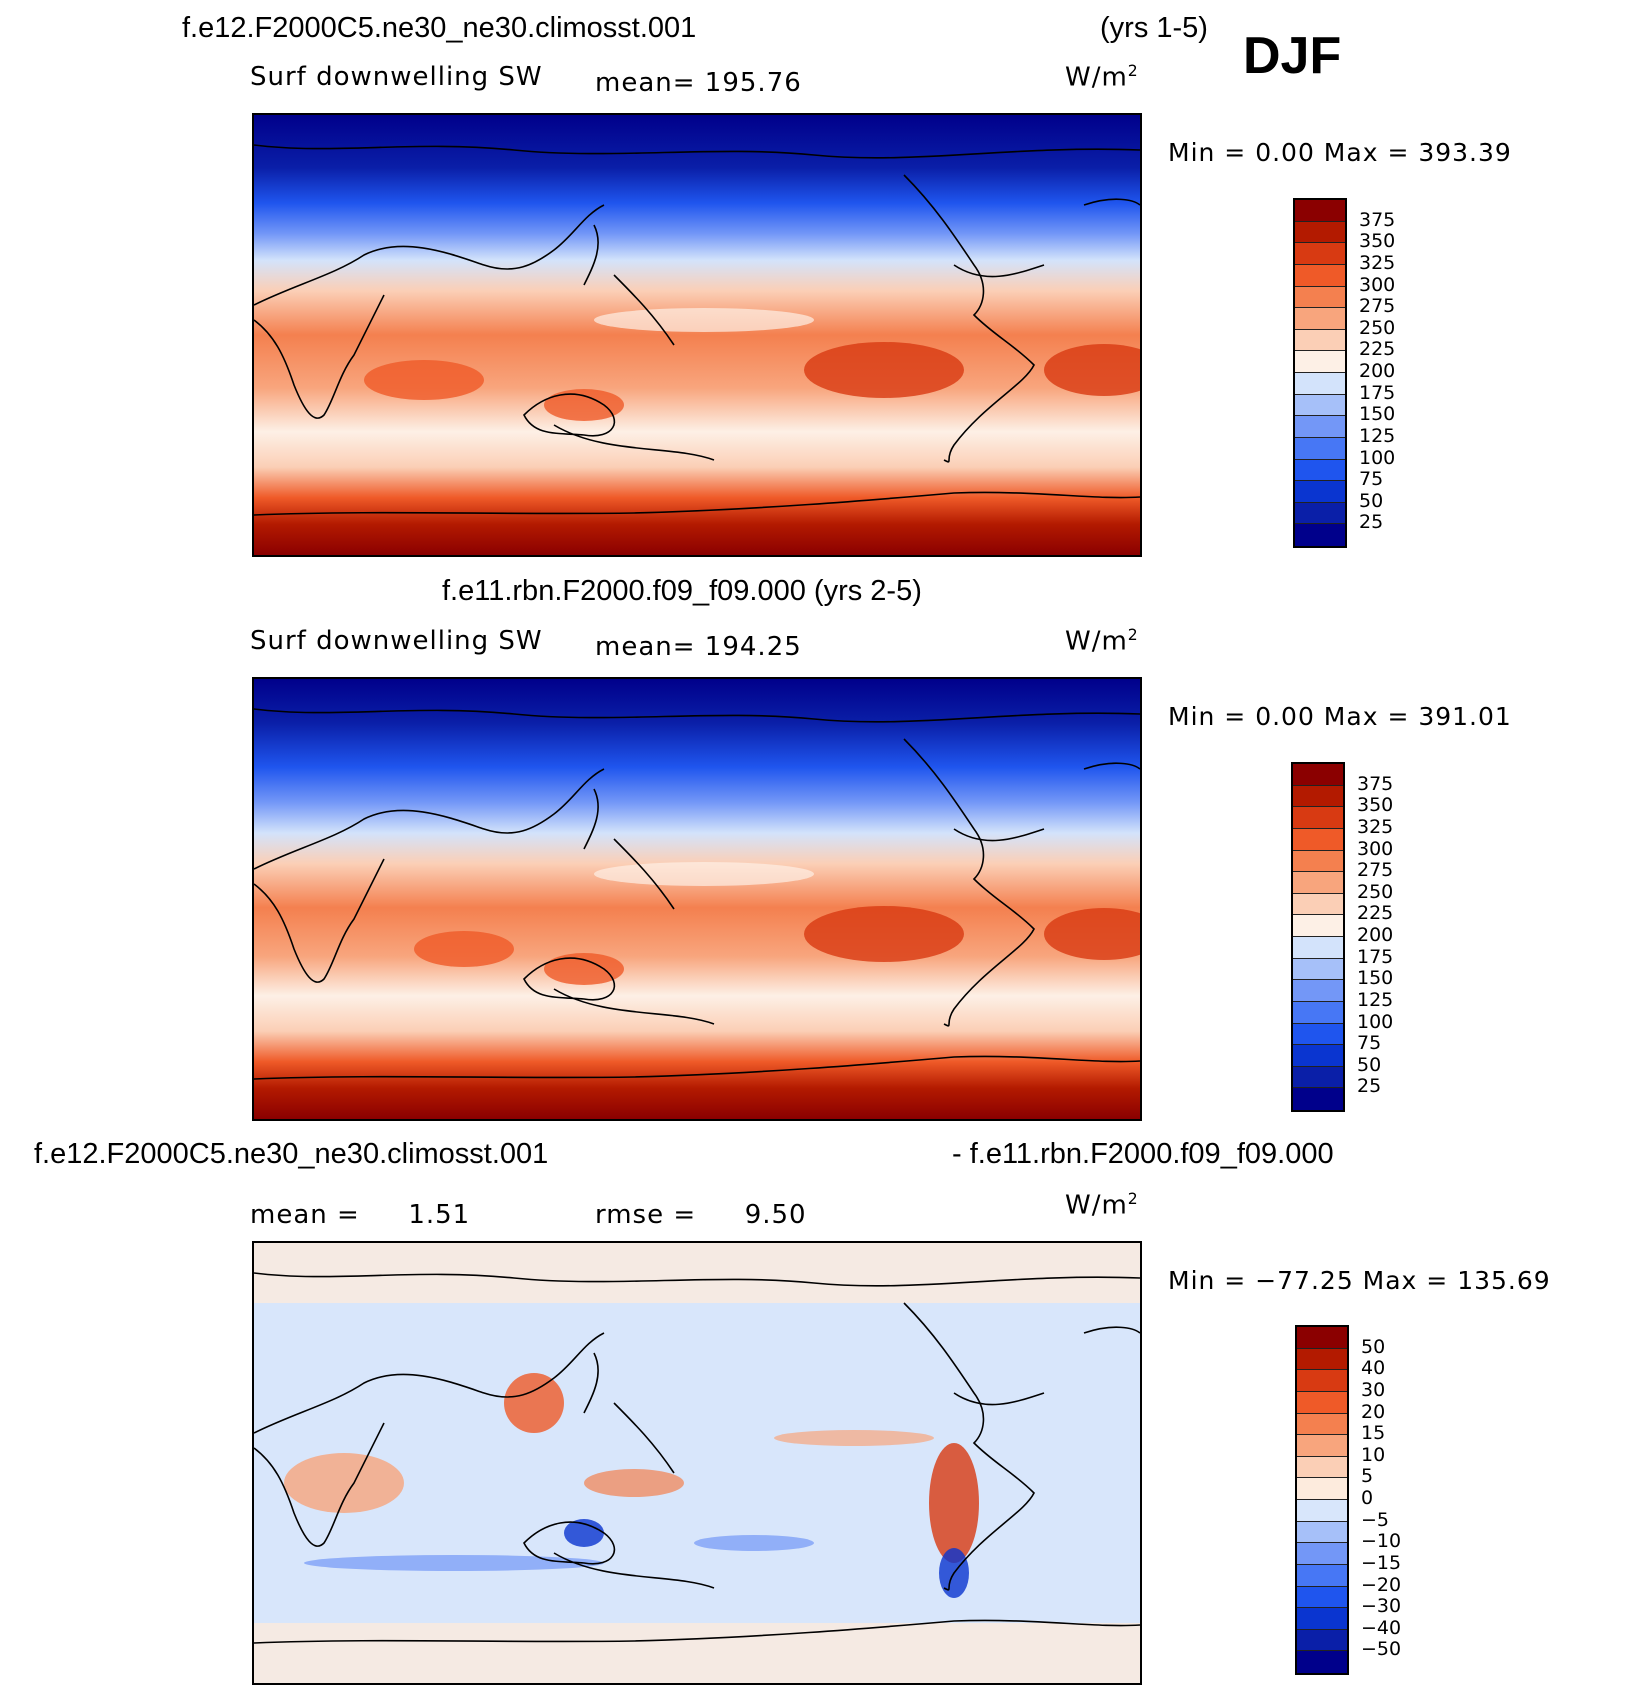 The width and height of the screenshot is (1641, 1703). What do you see at coordinates (1096, 641) in the screenshot?
I see `panel2-units-base: W/m` at bounding box center [1096, 641].